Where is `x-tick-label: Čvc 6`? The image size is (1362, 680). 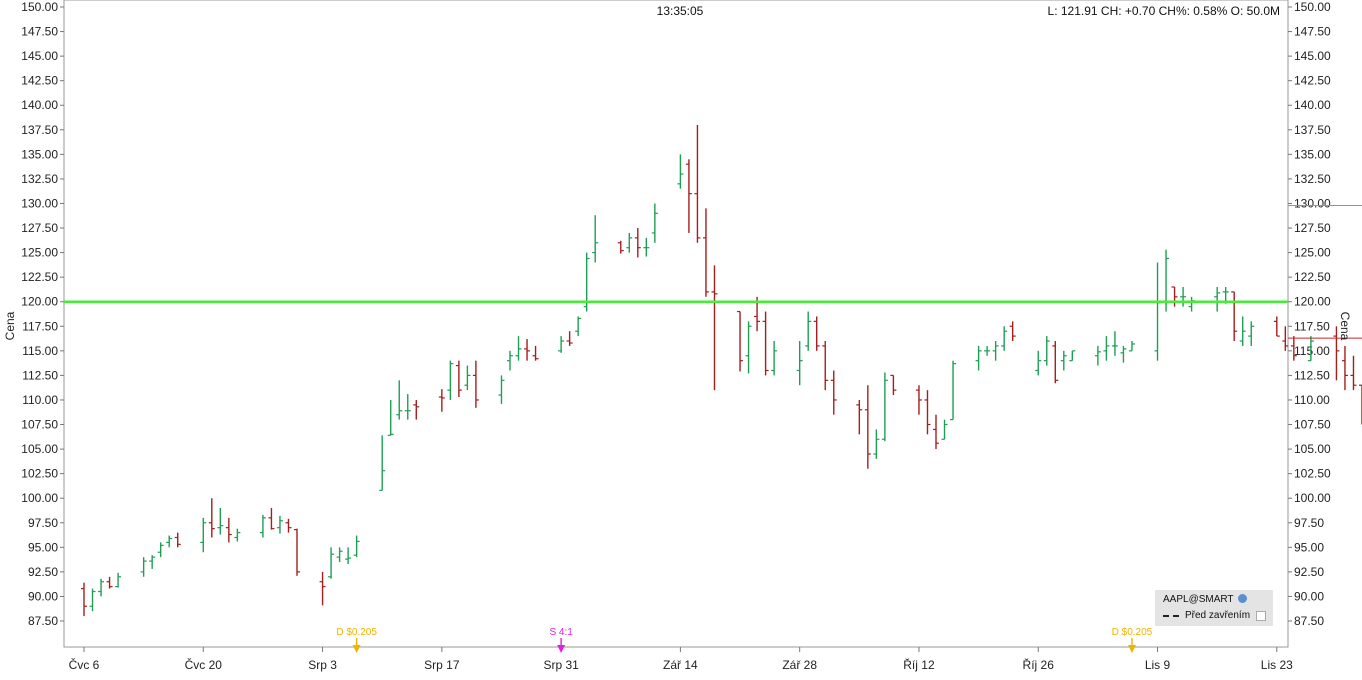
x-tick-label: Čvc 6 is located at coordinates (84, 664).